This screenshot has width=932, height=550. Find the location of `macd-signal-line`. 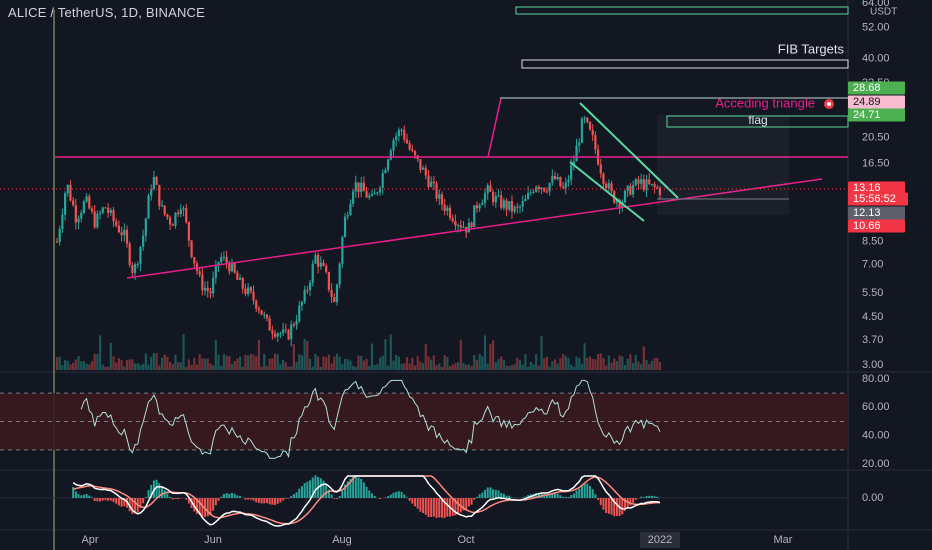

macd-signal-line is located at coordinates (366, 500).